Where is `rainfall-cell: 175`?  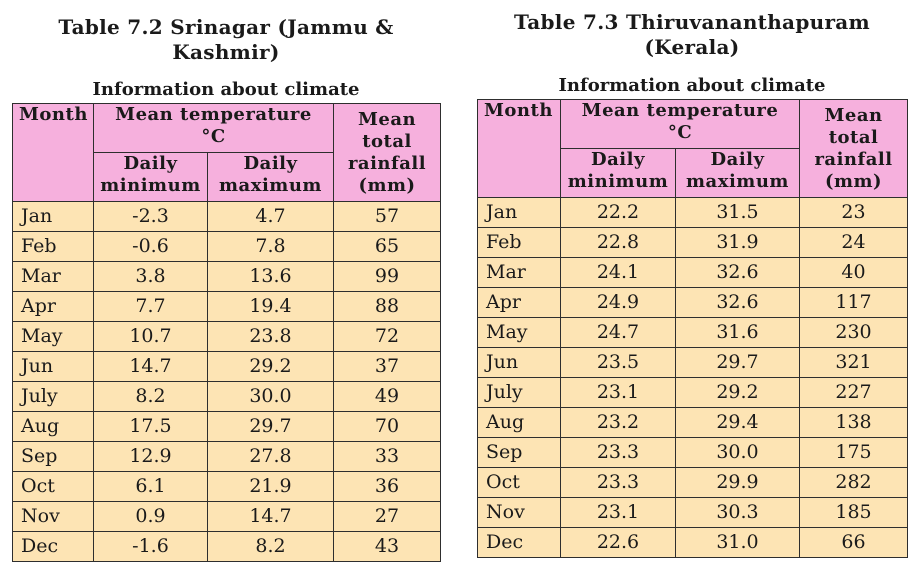 rainfall-cell: 175 is located at coordinates (854, 452).